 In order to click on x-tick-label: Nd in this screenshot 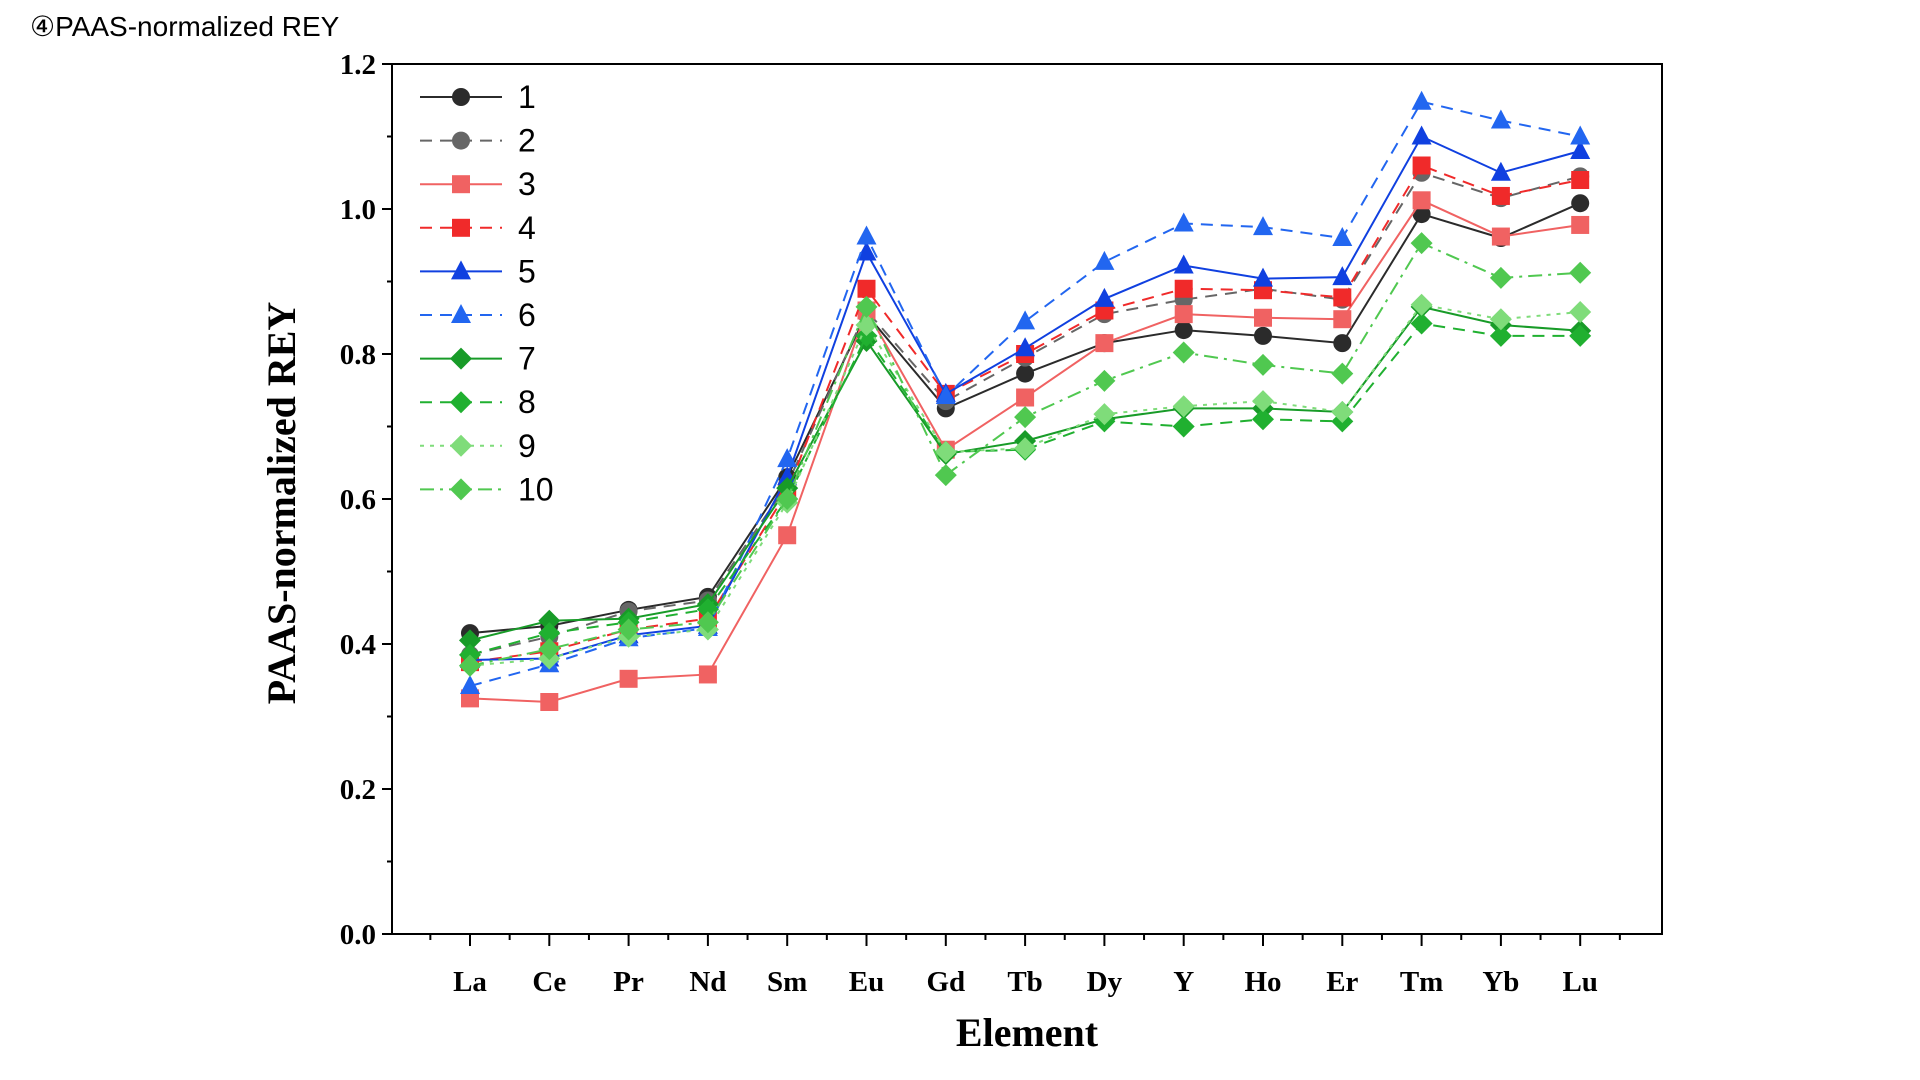, I will do `click(707, 982)`.